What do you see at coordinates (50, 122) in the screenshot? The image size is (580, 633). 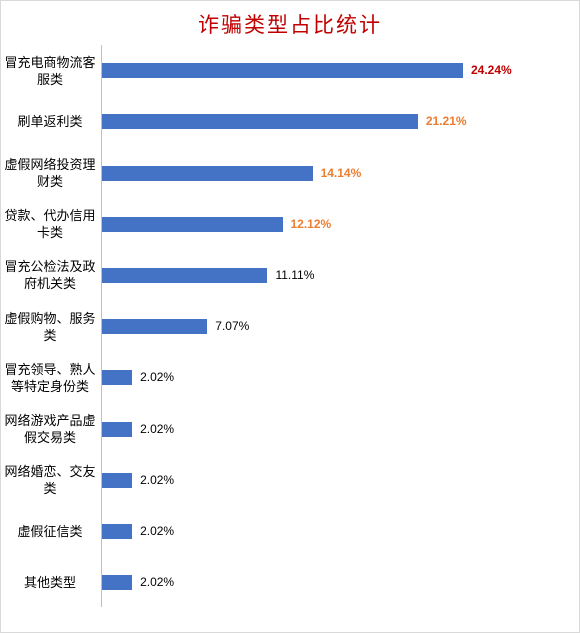 I see `category-label: 刷单返利类` at bounding box center [50, 122].